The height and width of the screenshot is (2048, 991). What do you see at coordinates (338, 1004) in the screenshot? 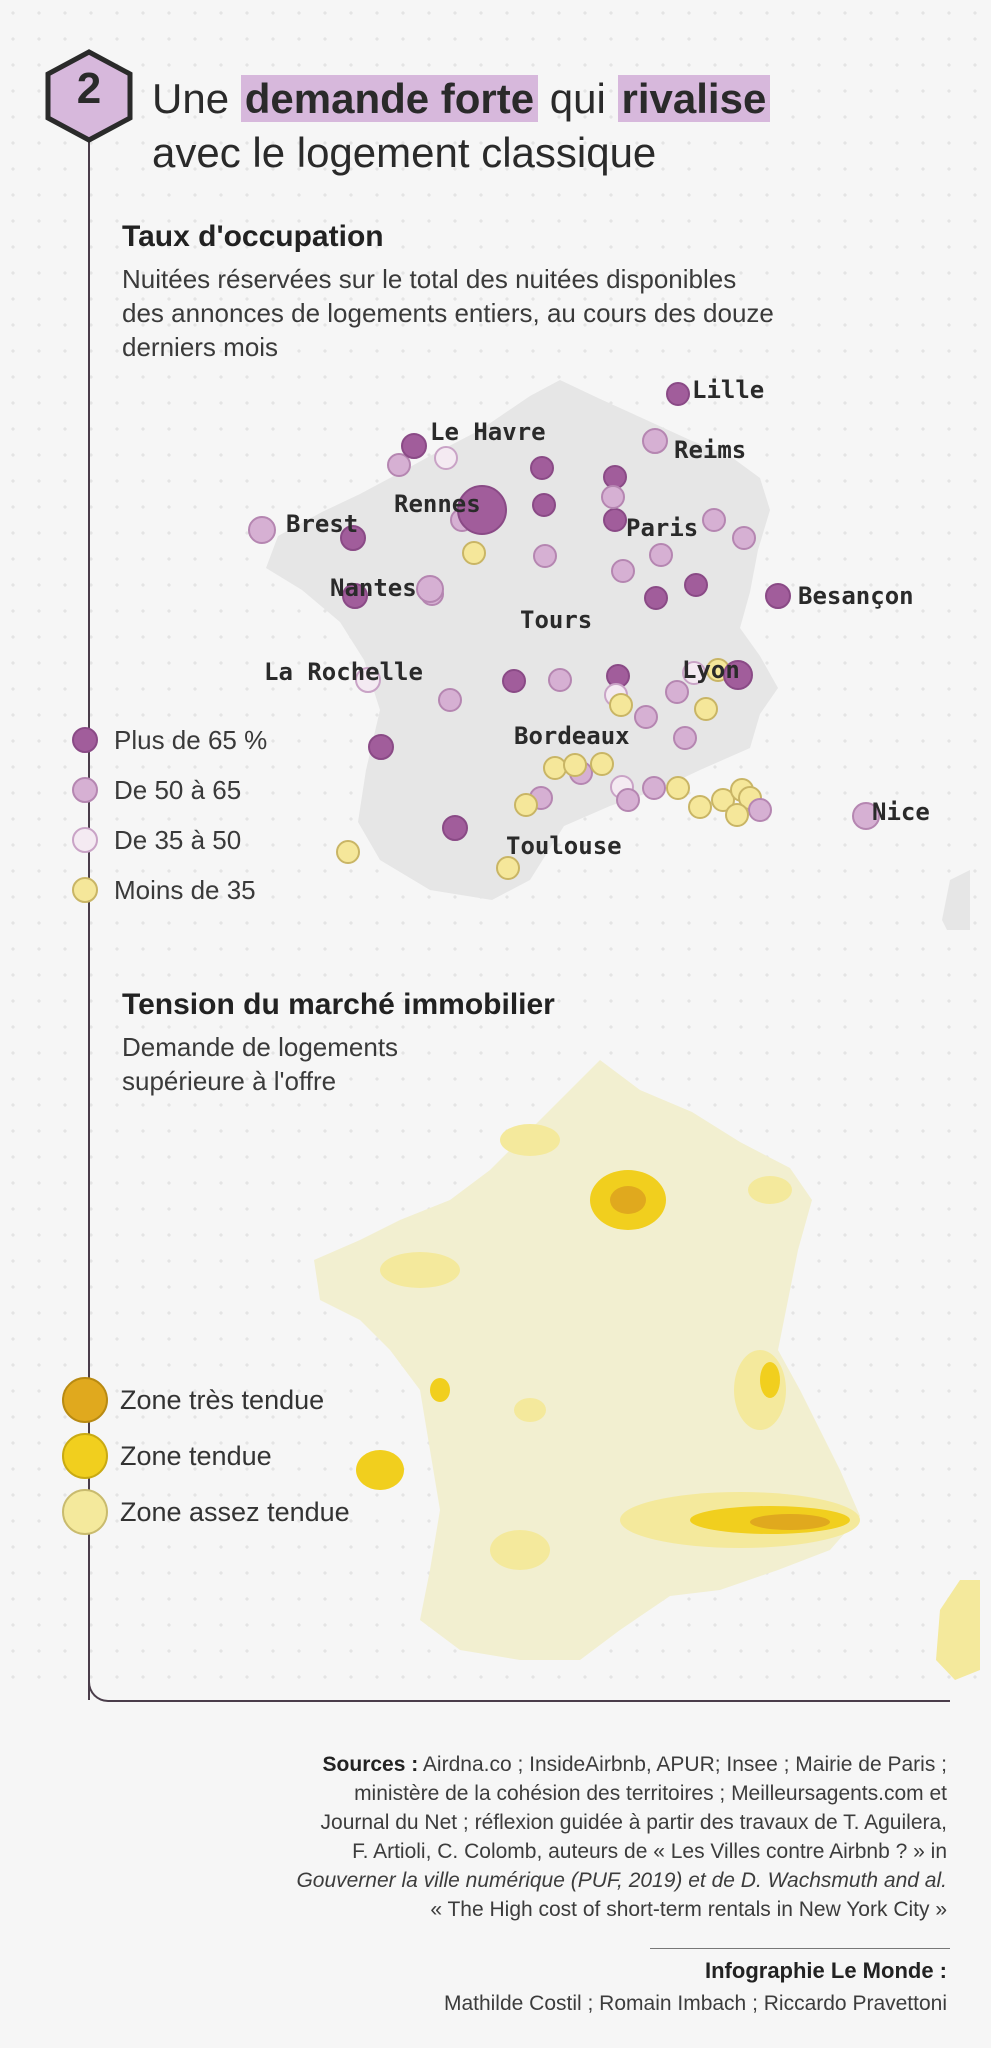
I see `tension-title: Tension du marché immobilier` at bounding box center [338, 1004].